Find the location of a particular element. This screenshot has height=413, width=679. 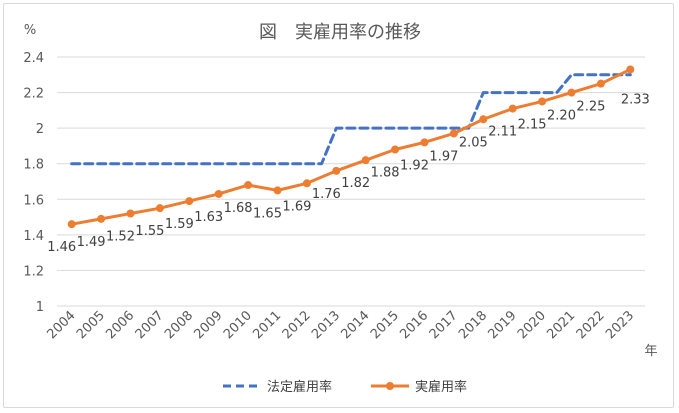

x-tick-label: 2007 is located at coordinates (150, 325).